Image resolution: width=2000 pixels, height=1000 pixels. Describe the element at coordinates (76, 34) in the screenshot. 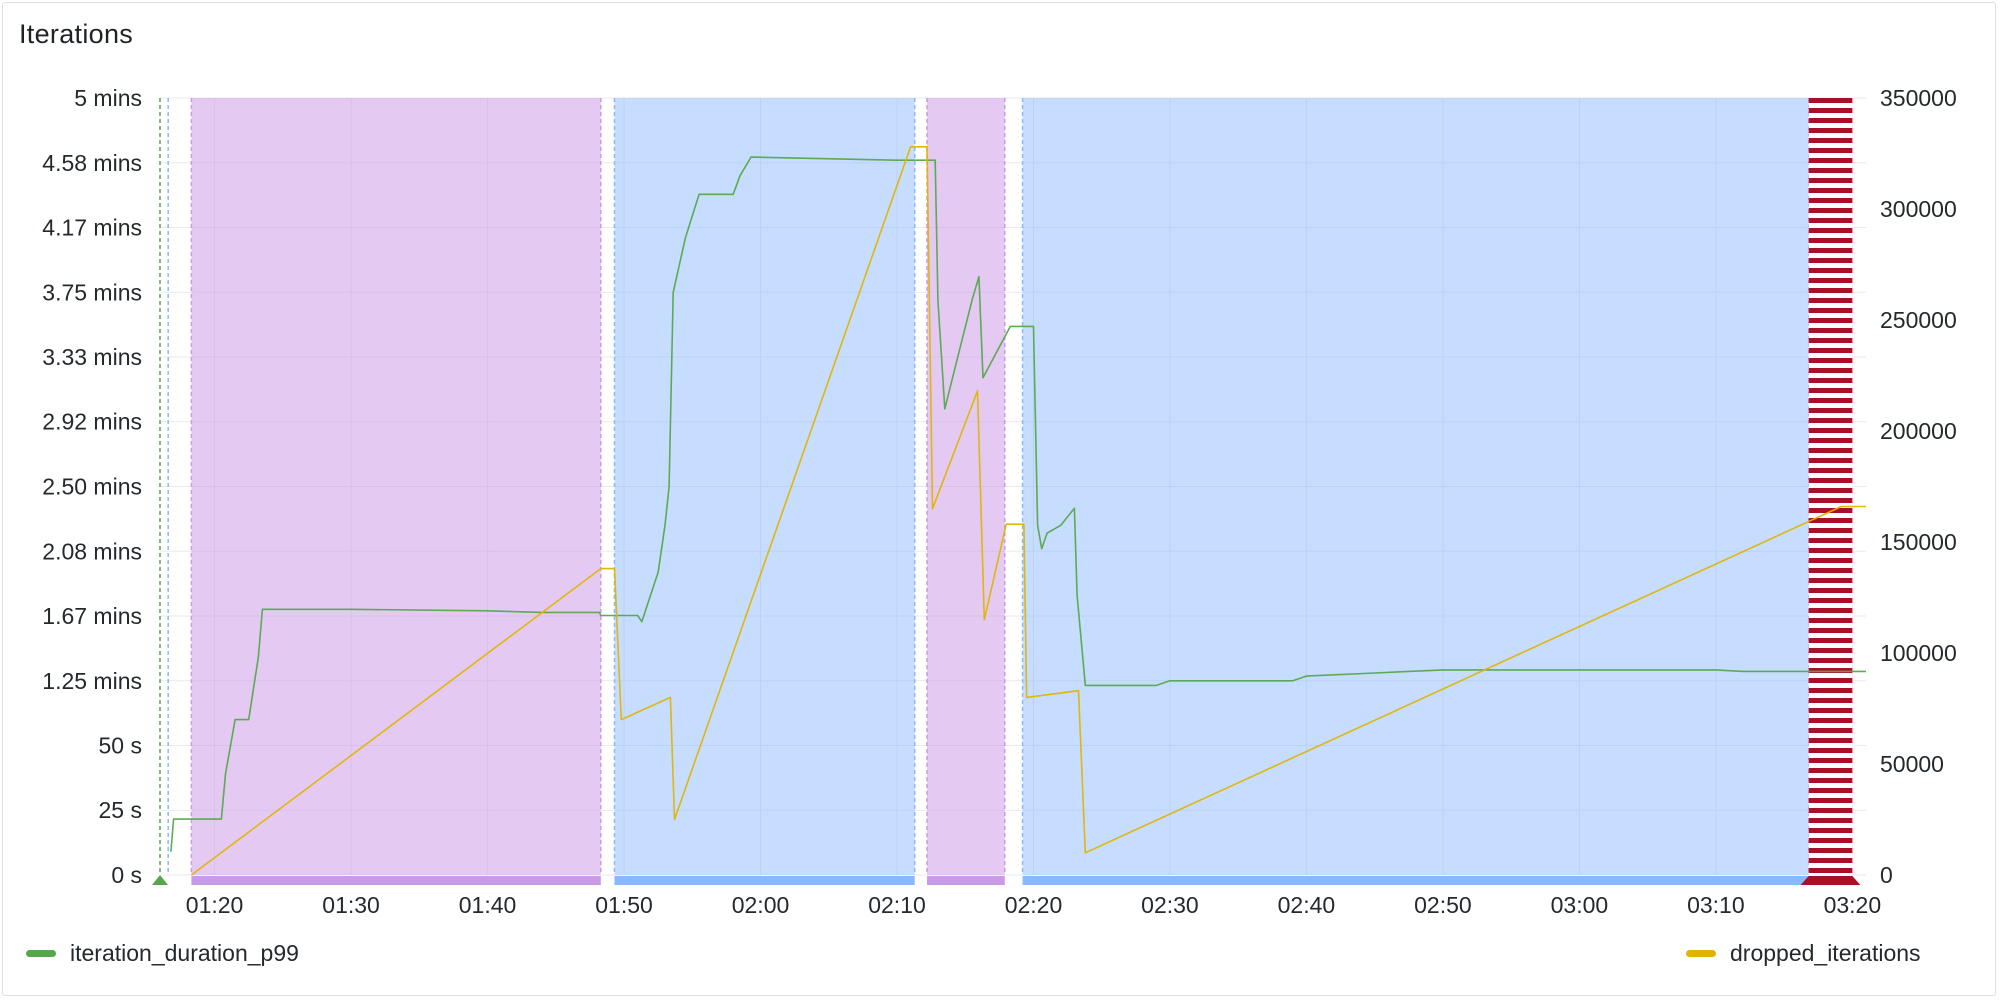

I see `panel-title: Iterations` at that location.